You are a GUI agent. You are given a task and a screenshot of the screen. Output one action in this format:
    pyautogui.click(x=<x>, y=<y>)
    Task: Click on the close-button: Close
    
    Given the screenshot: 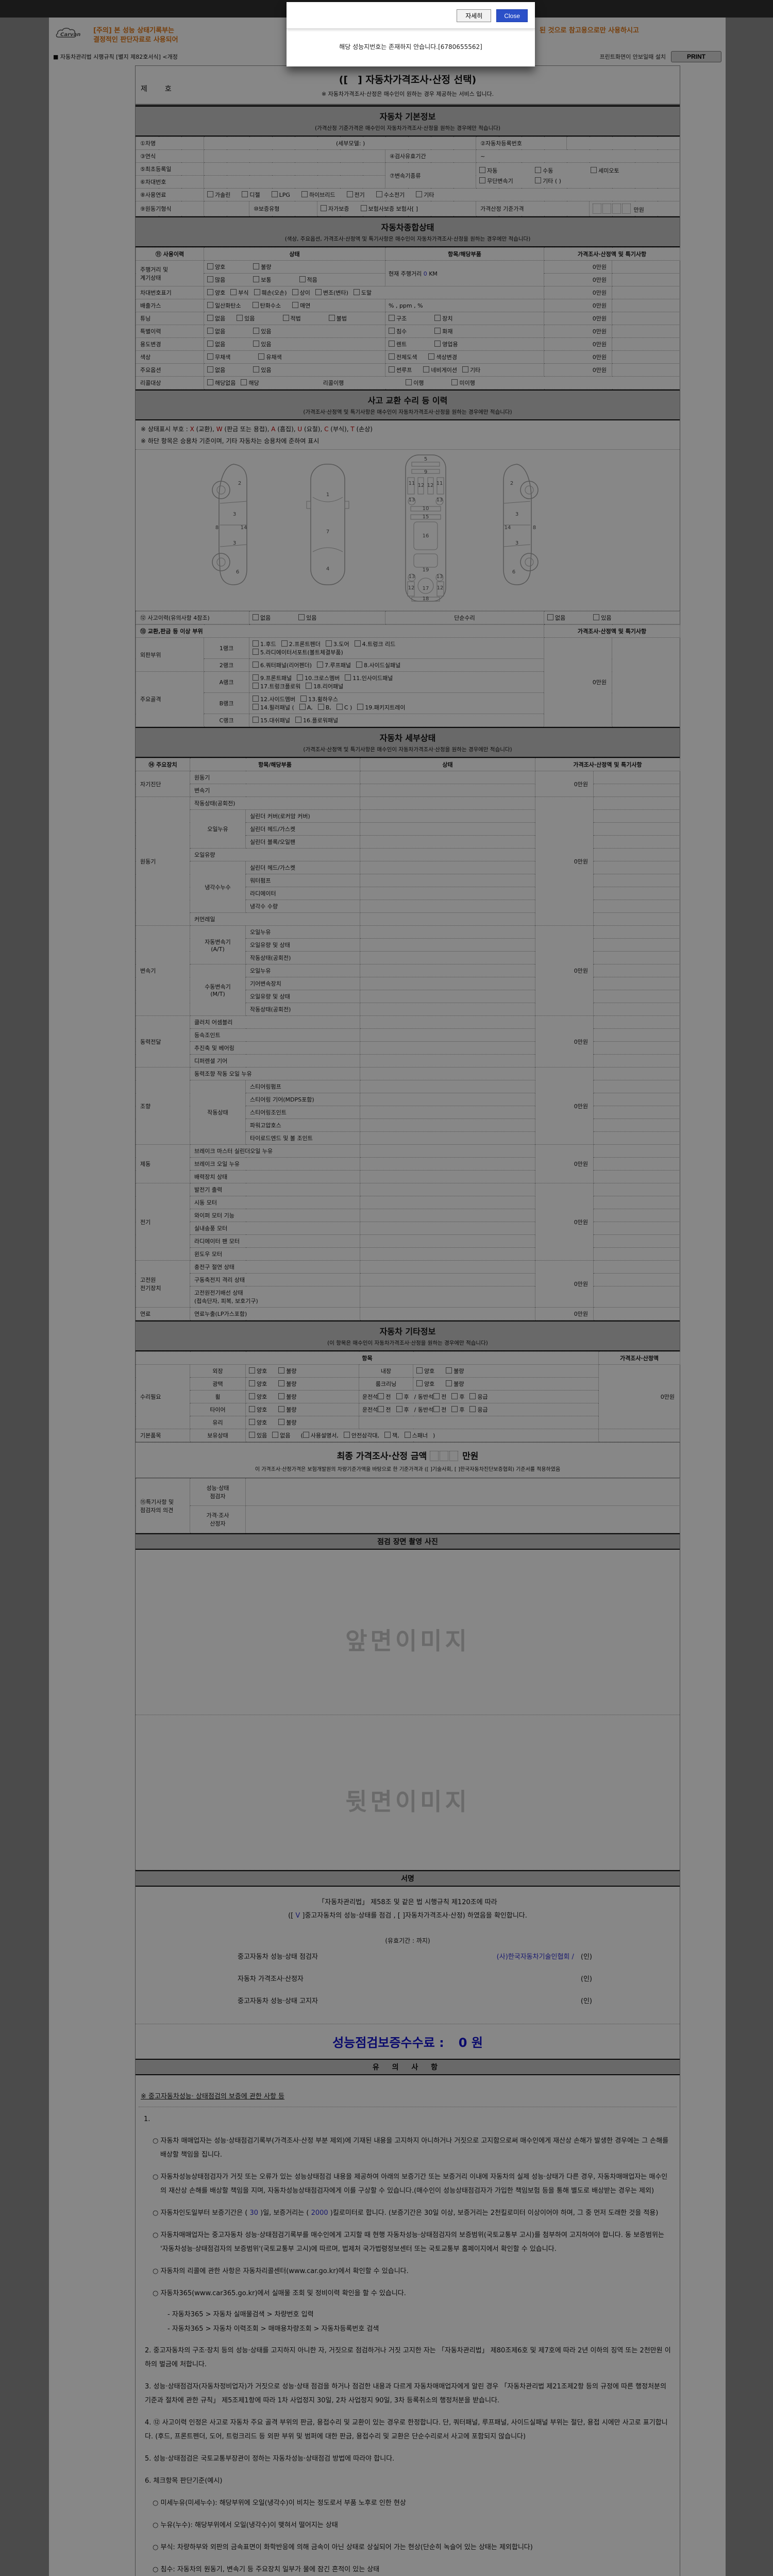 What is the action you would take?
    pyautogui.click(x=512, y=15)
    